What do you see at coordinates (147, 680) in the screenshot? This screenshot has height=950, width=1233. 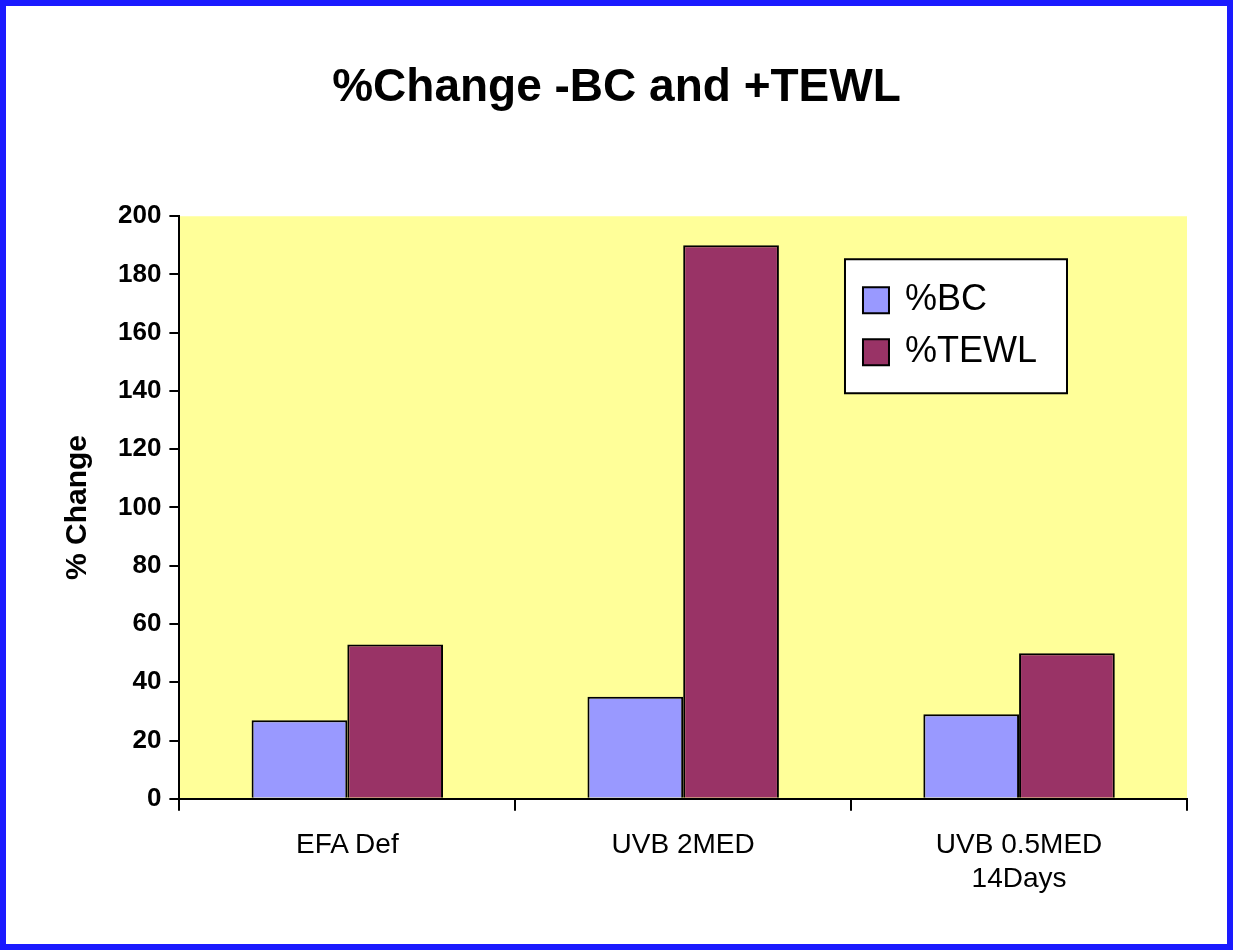 I see `y-tick-label: 40` at bounding box center [147, 680].